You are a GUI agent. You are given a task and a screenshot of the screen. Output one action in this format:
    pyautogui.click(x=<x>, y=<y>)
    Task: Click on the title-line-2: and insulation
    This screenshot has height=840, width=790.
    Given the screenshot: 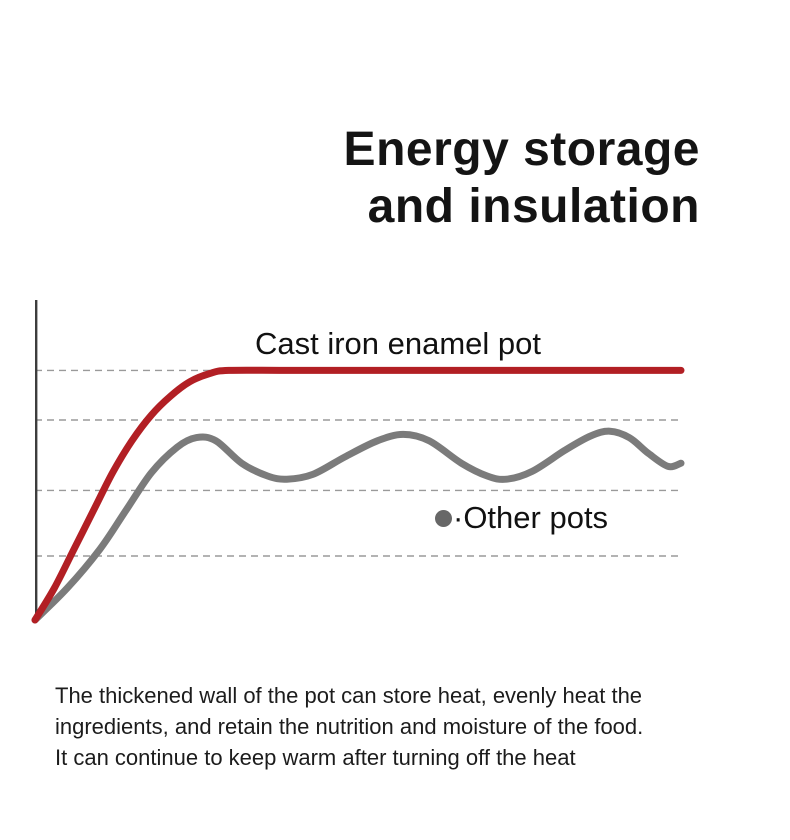 What is the action you would take?
    pyautogui.click(x=533, y=206)
    